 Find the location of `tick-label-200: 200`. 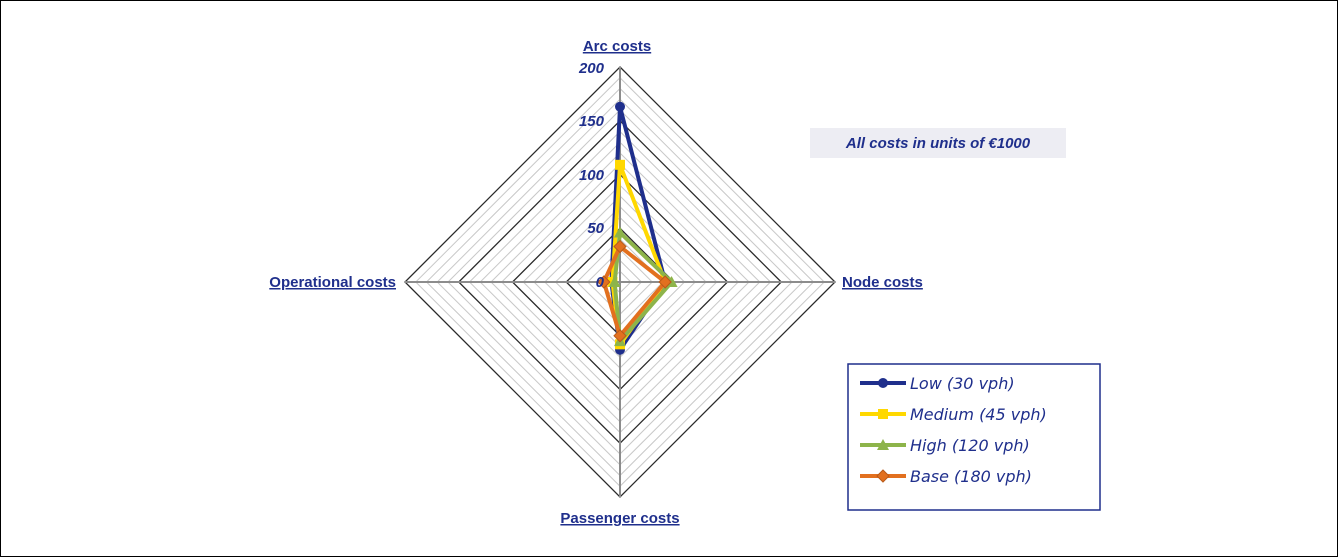

tick-label-200: 200 is located at coordinates (591, 68).